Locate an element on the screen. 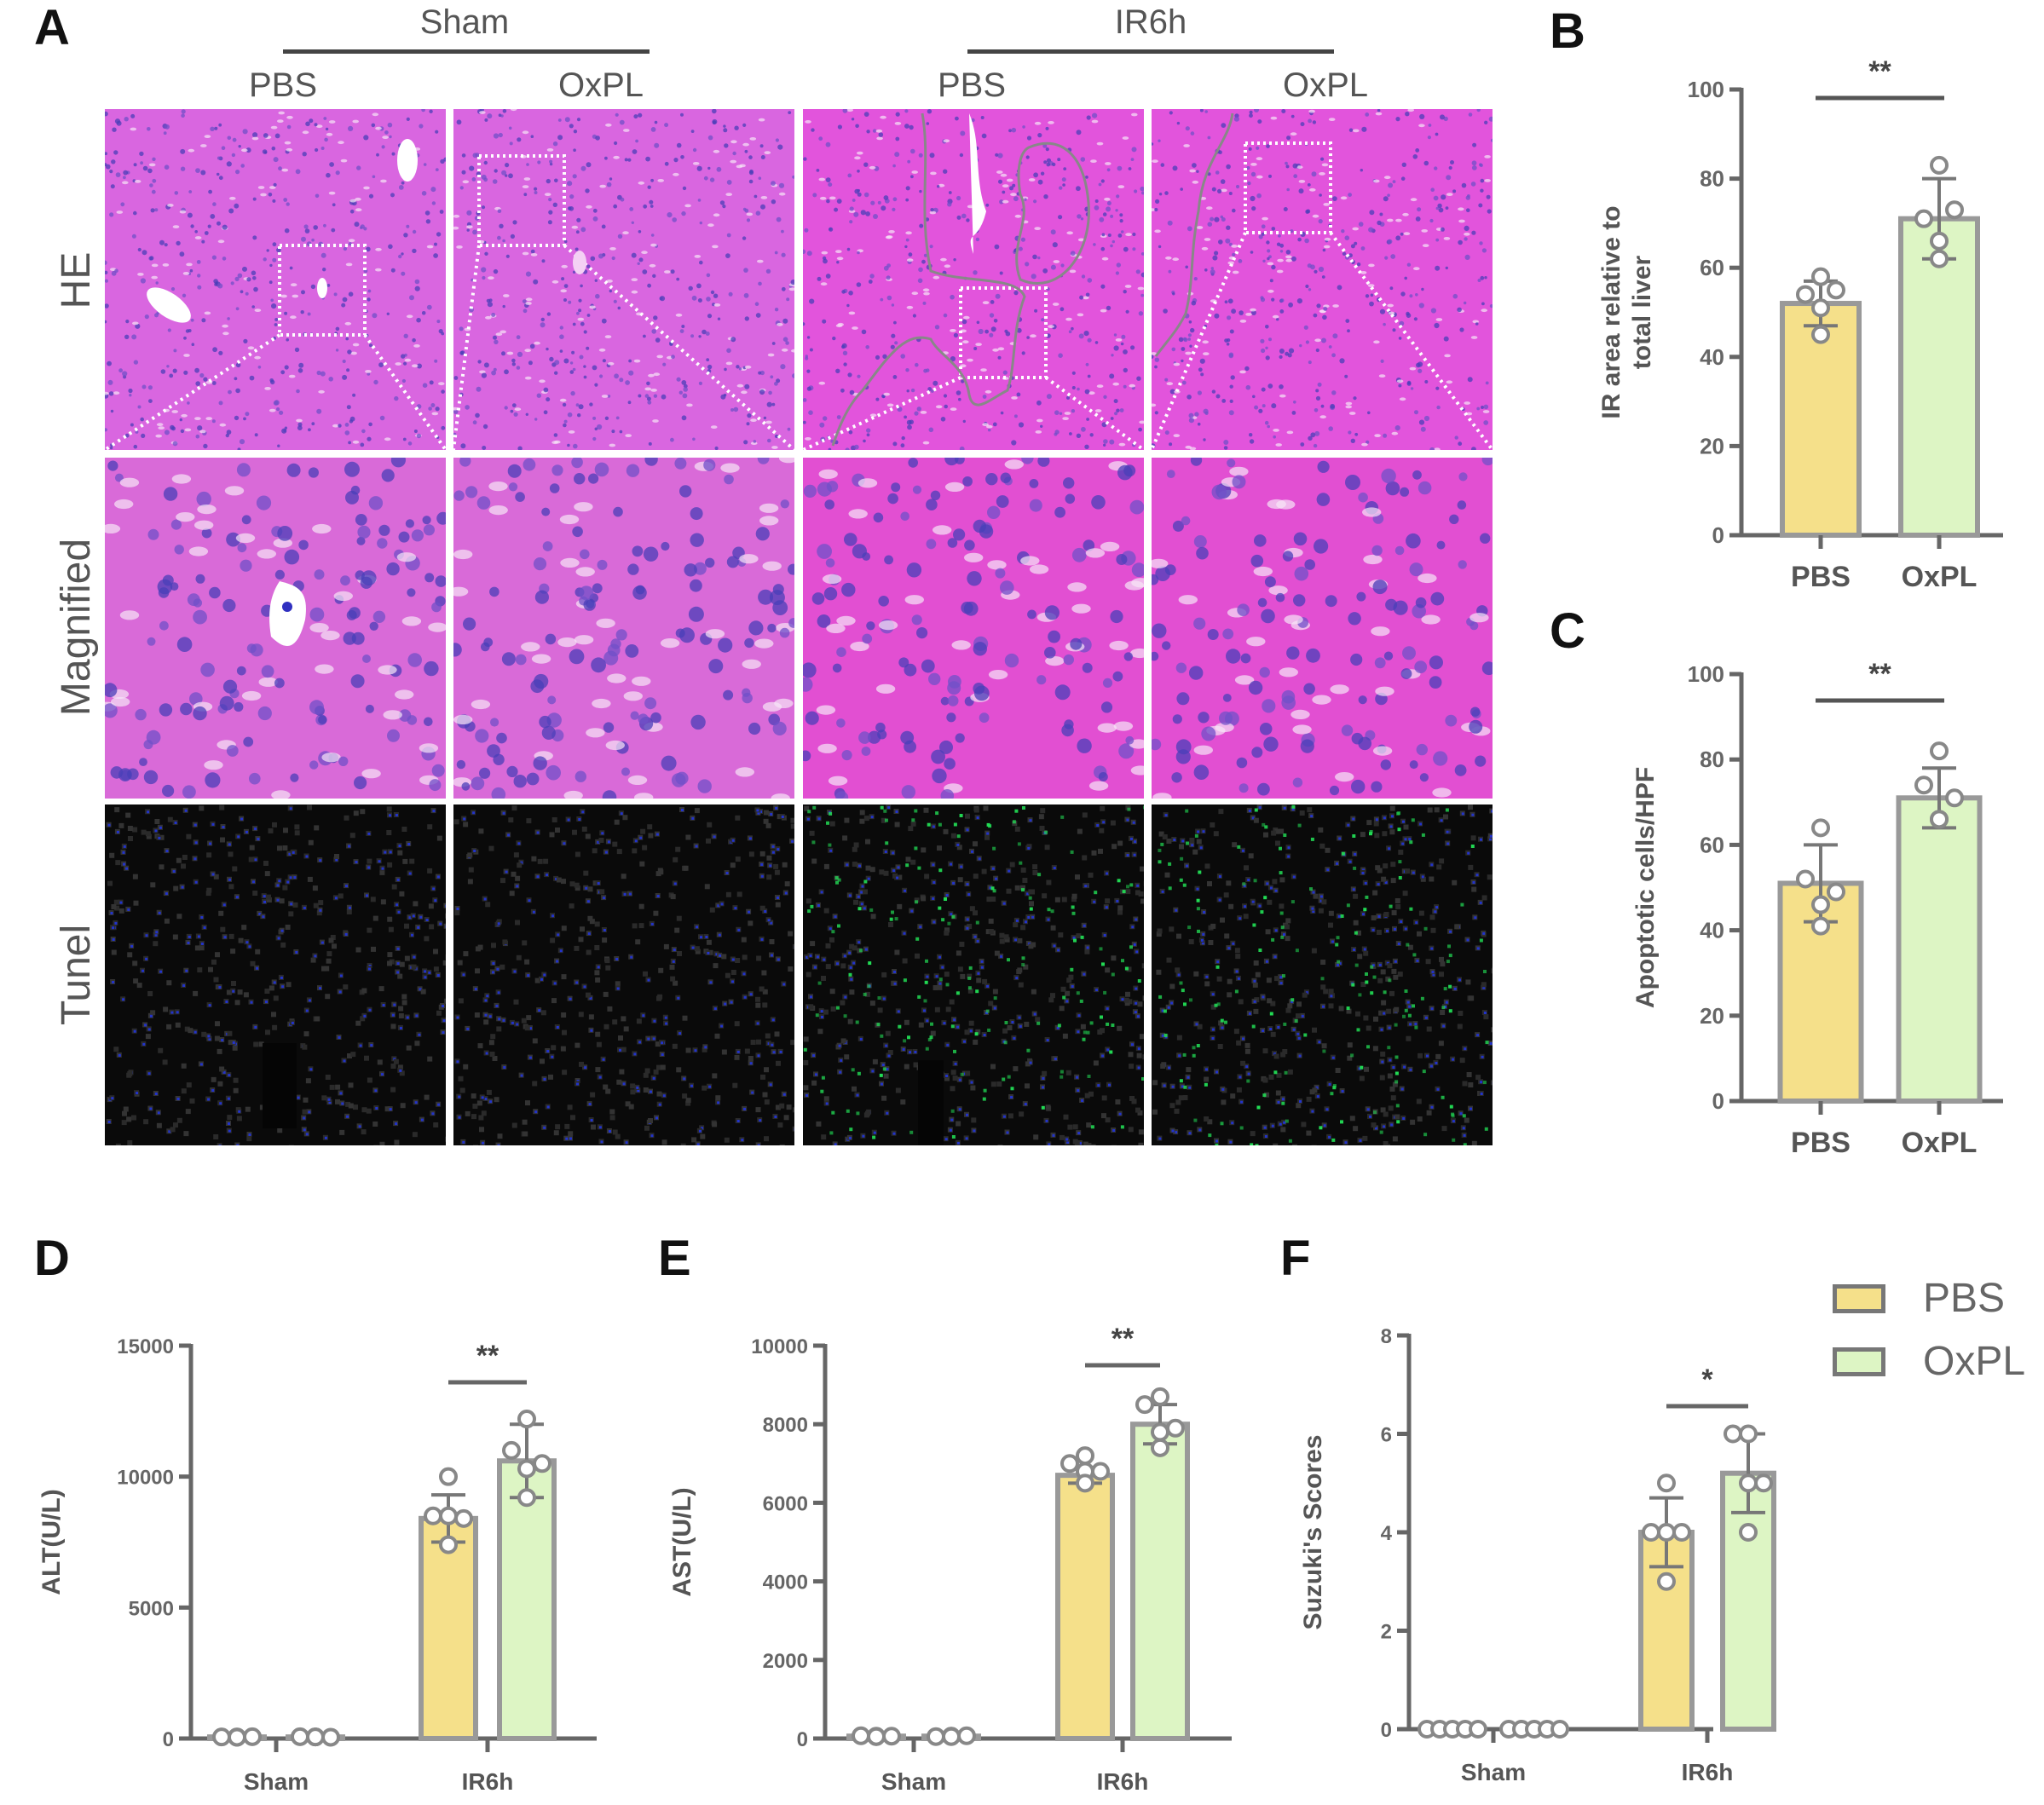 The height and width of the screenshot is (1805, 2044). tile-image is located at coordinates (973, 279).